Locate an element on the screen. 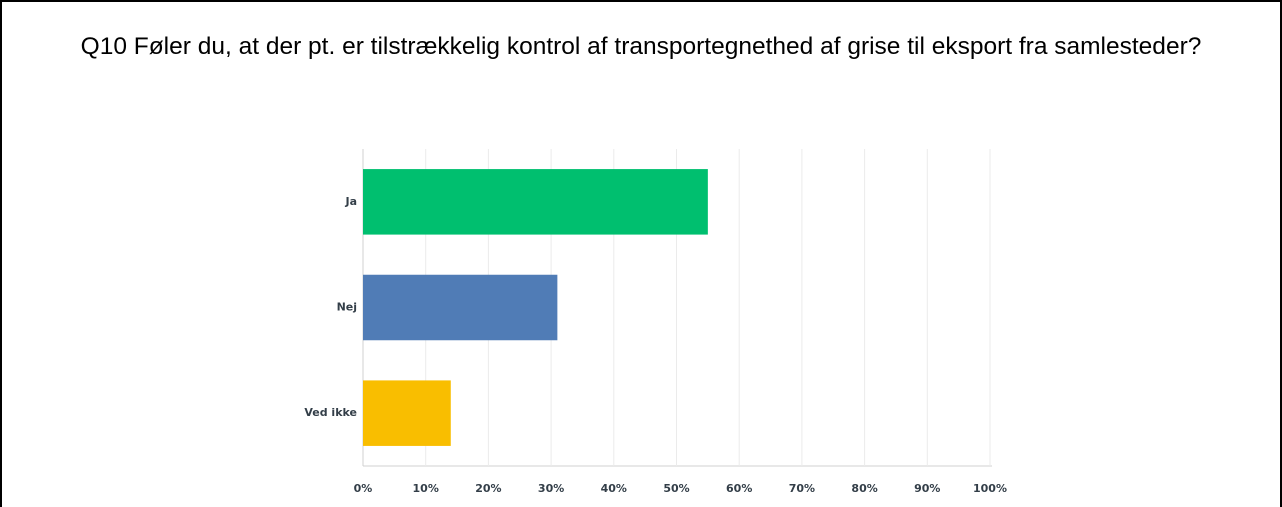  x-tick-label: 0% is located at coordinates (363, 488).